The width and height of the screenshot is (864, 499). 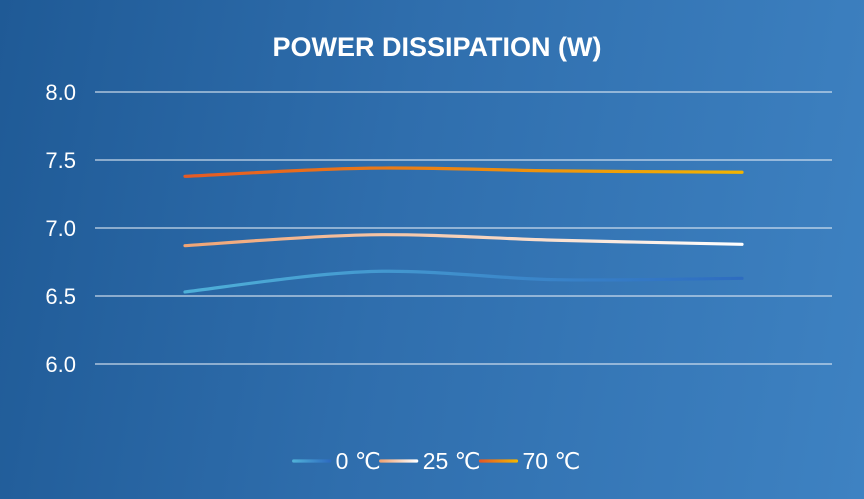 I want to click on y-tick-label: 7.0, so click(x=60, y=228).